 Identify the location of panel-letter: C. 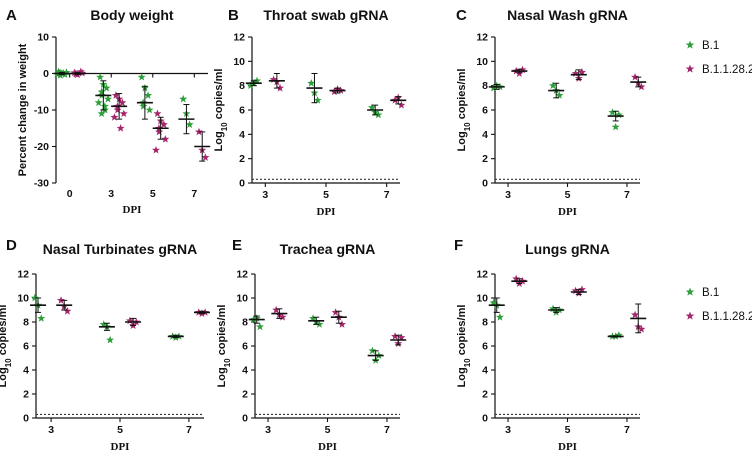
(461, 15).